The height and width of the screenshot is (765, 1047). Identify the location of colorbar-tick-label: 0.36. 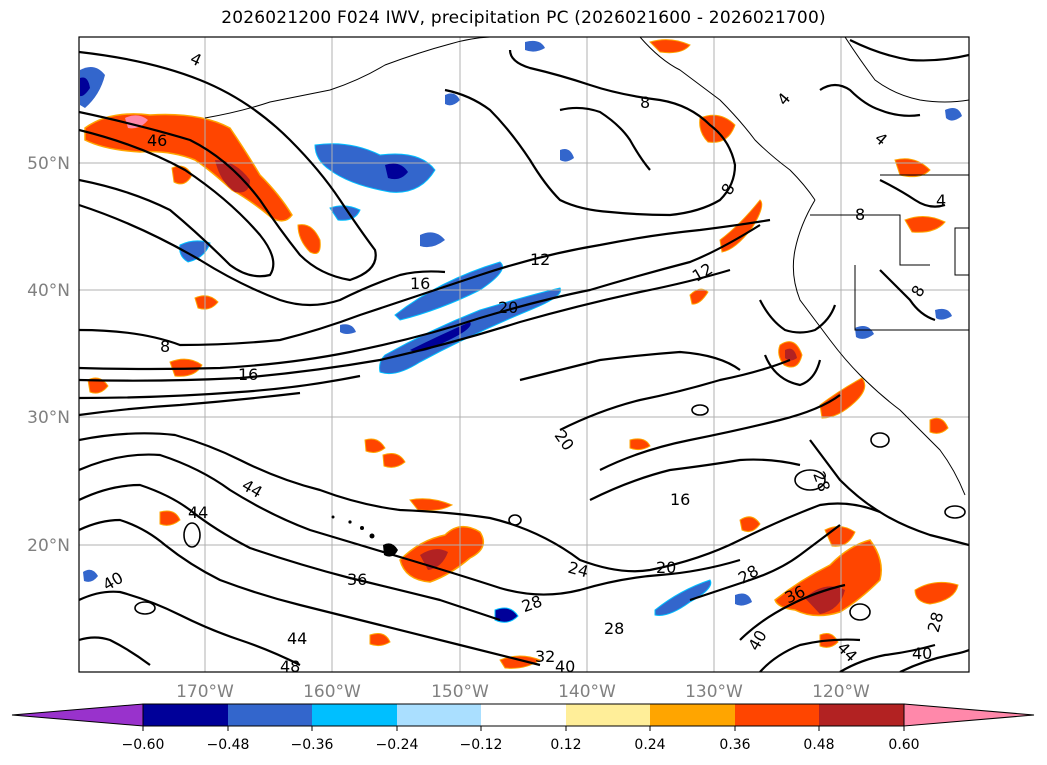
(734, 745).